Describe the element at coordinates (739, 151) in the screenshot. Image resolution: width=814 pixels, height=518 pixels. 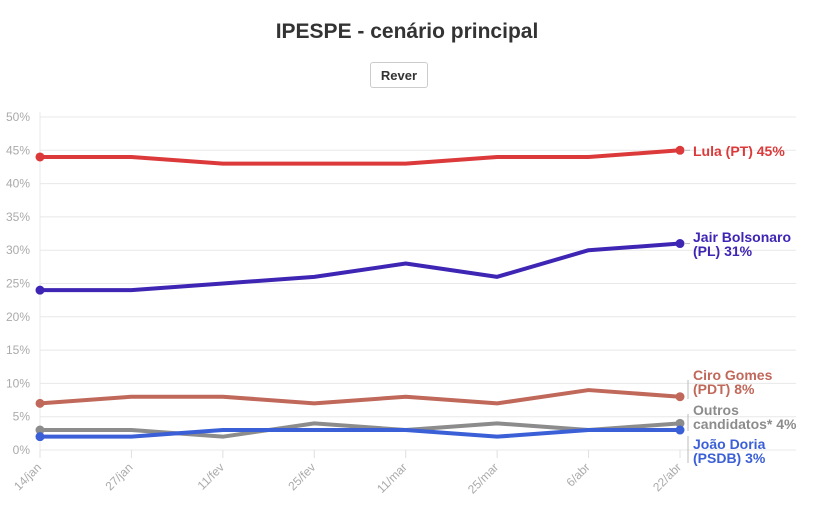
I see `series-label: Lula (PT) 45%` at that location.